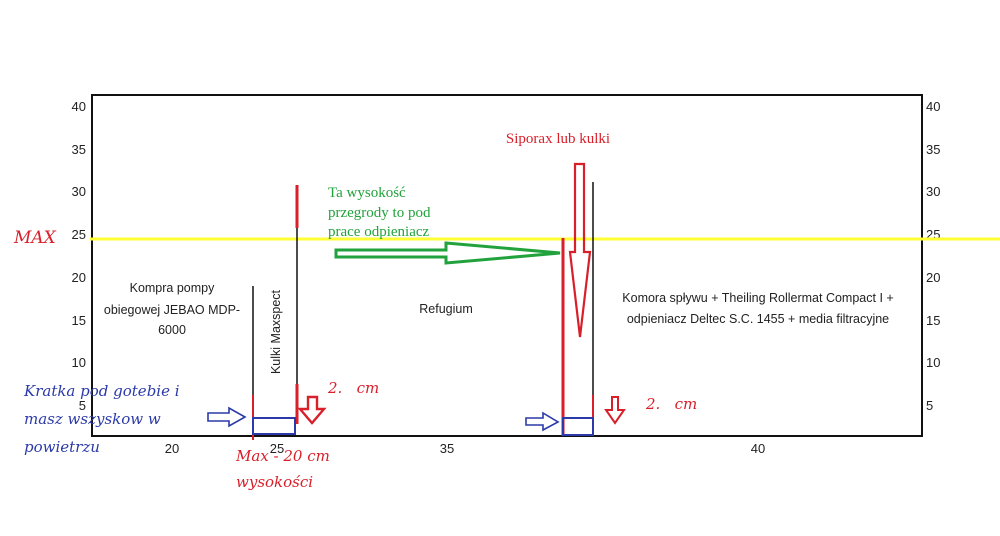  What do you see at coordinates (82, 405) in the screenshot?
I see `left-tick: 5` at bounding box center [82, 405].